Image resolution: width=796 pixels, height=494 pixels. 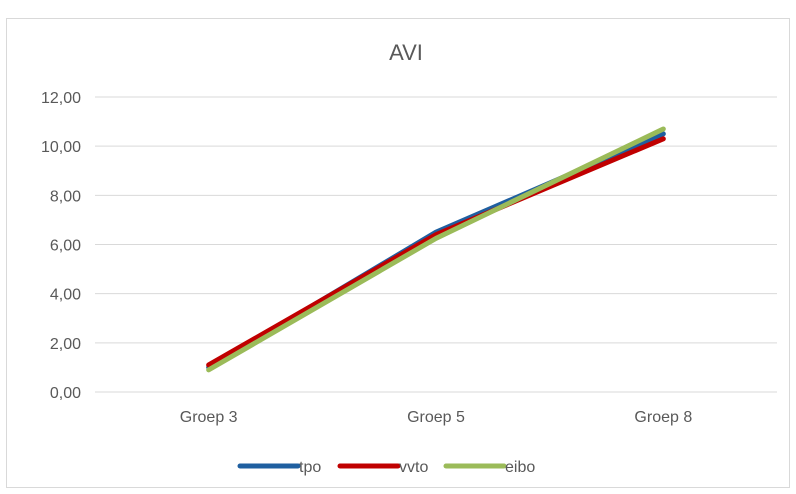 I want to click on x-tick-label: Groep 5, so click(x=436, y=417).